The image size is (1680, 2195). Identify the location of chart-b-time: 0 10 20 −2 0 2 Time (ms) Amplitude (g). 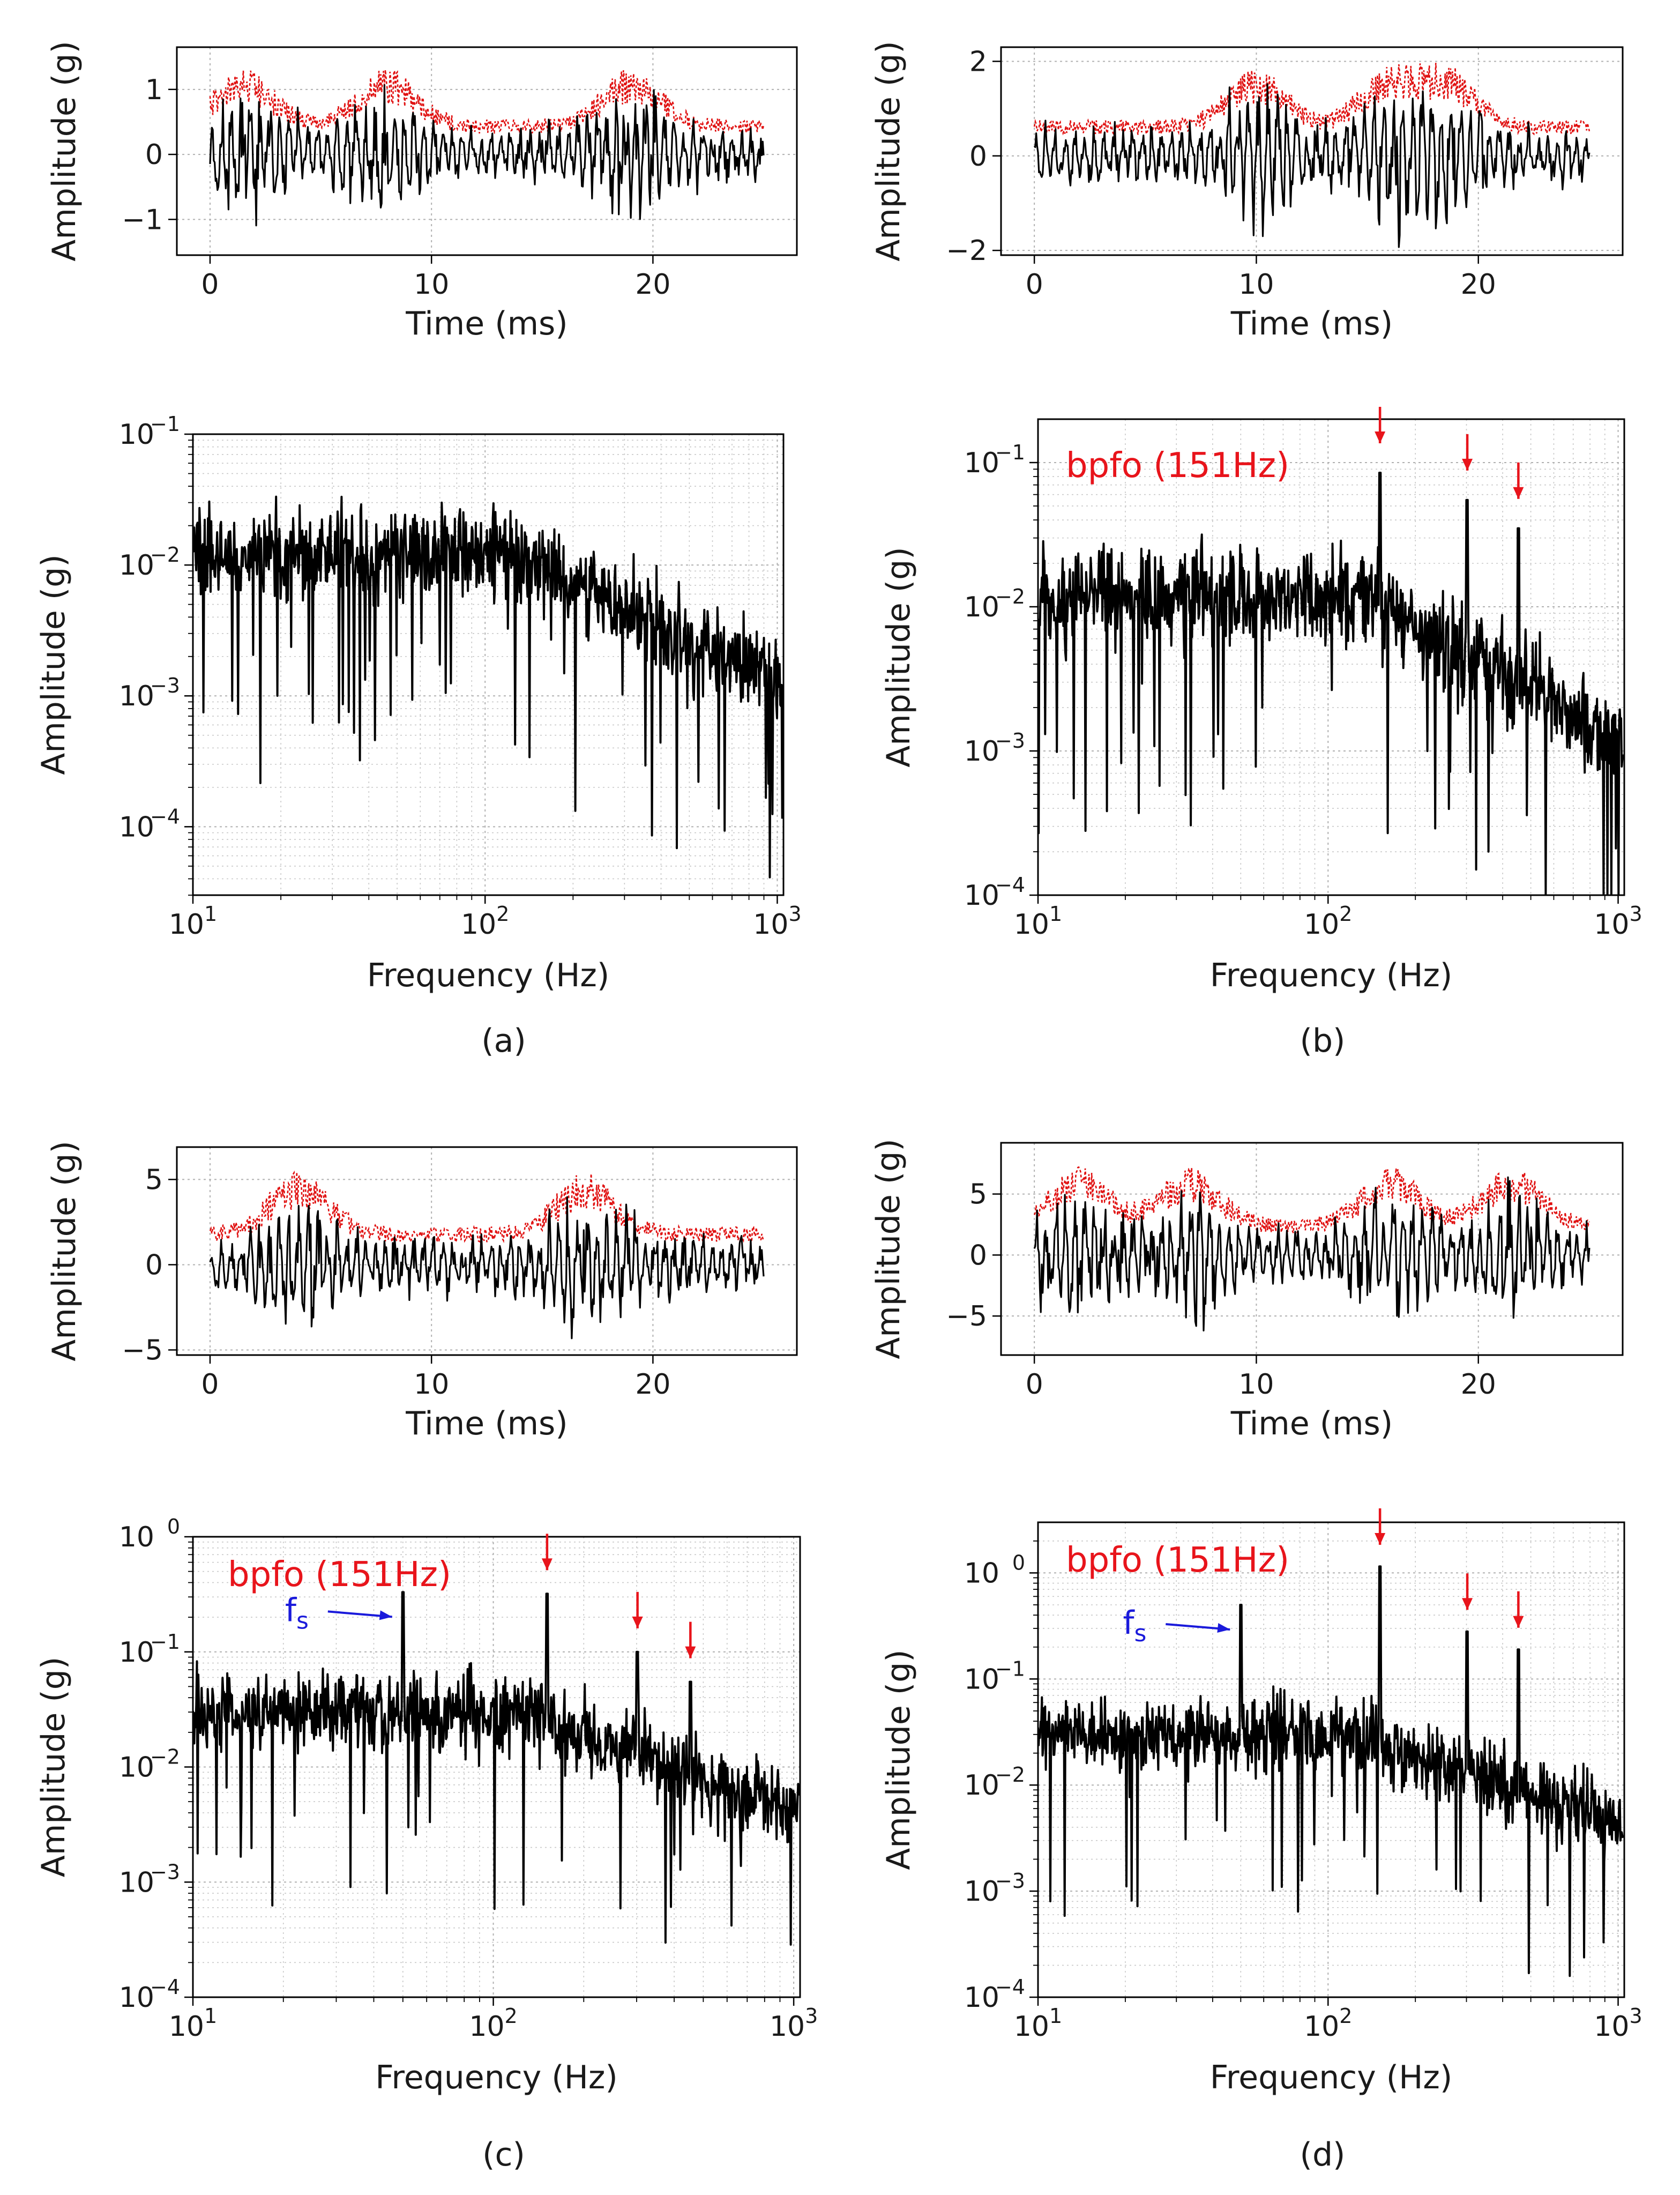
(1247, 192).